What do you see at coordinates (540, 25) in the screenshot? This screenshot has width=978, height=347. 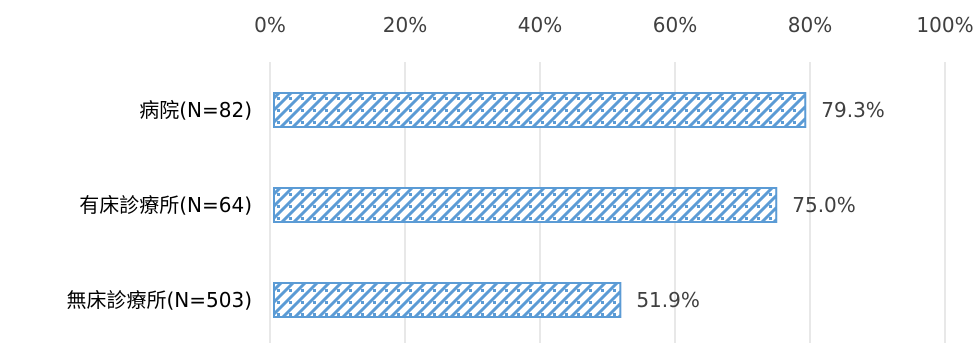 I see `x-tick-label: 40%` at bounding box center [540, 25].